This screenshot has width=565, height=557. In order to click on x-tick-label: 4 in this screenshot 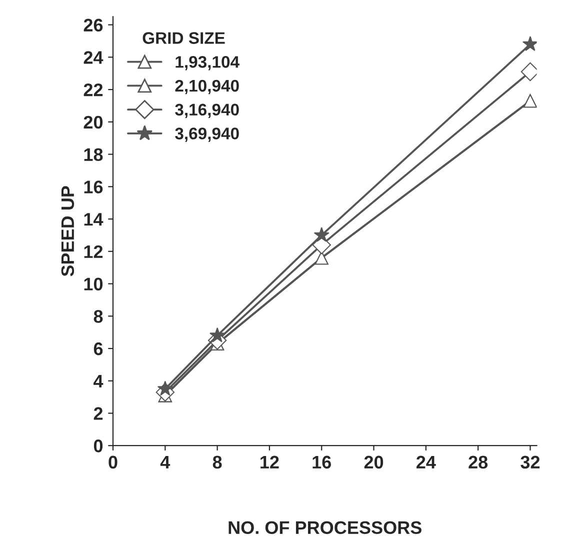, I will do `click(165, 462)`.